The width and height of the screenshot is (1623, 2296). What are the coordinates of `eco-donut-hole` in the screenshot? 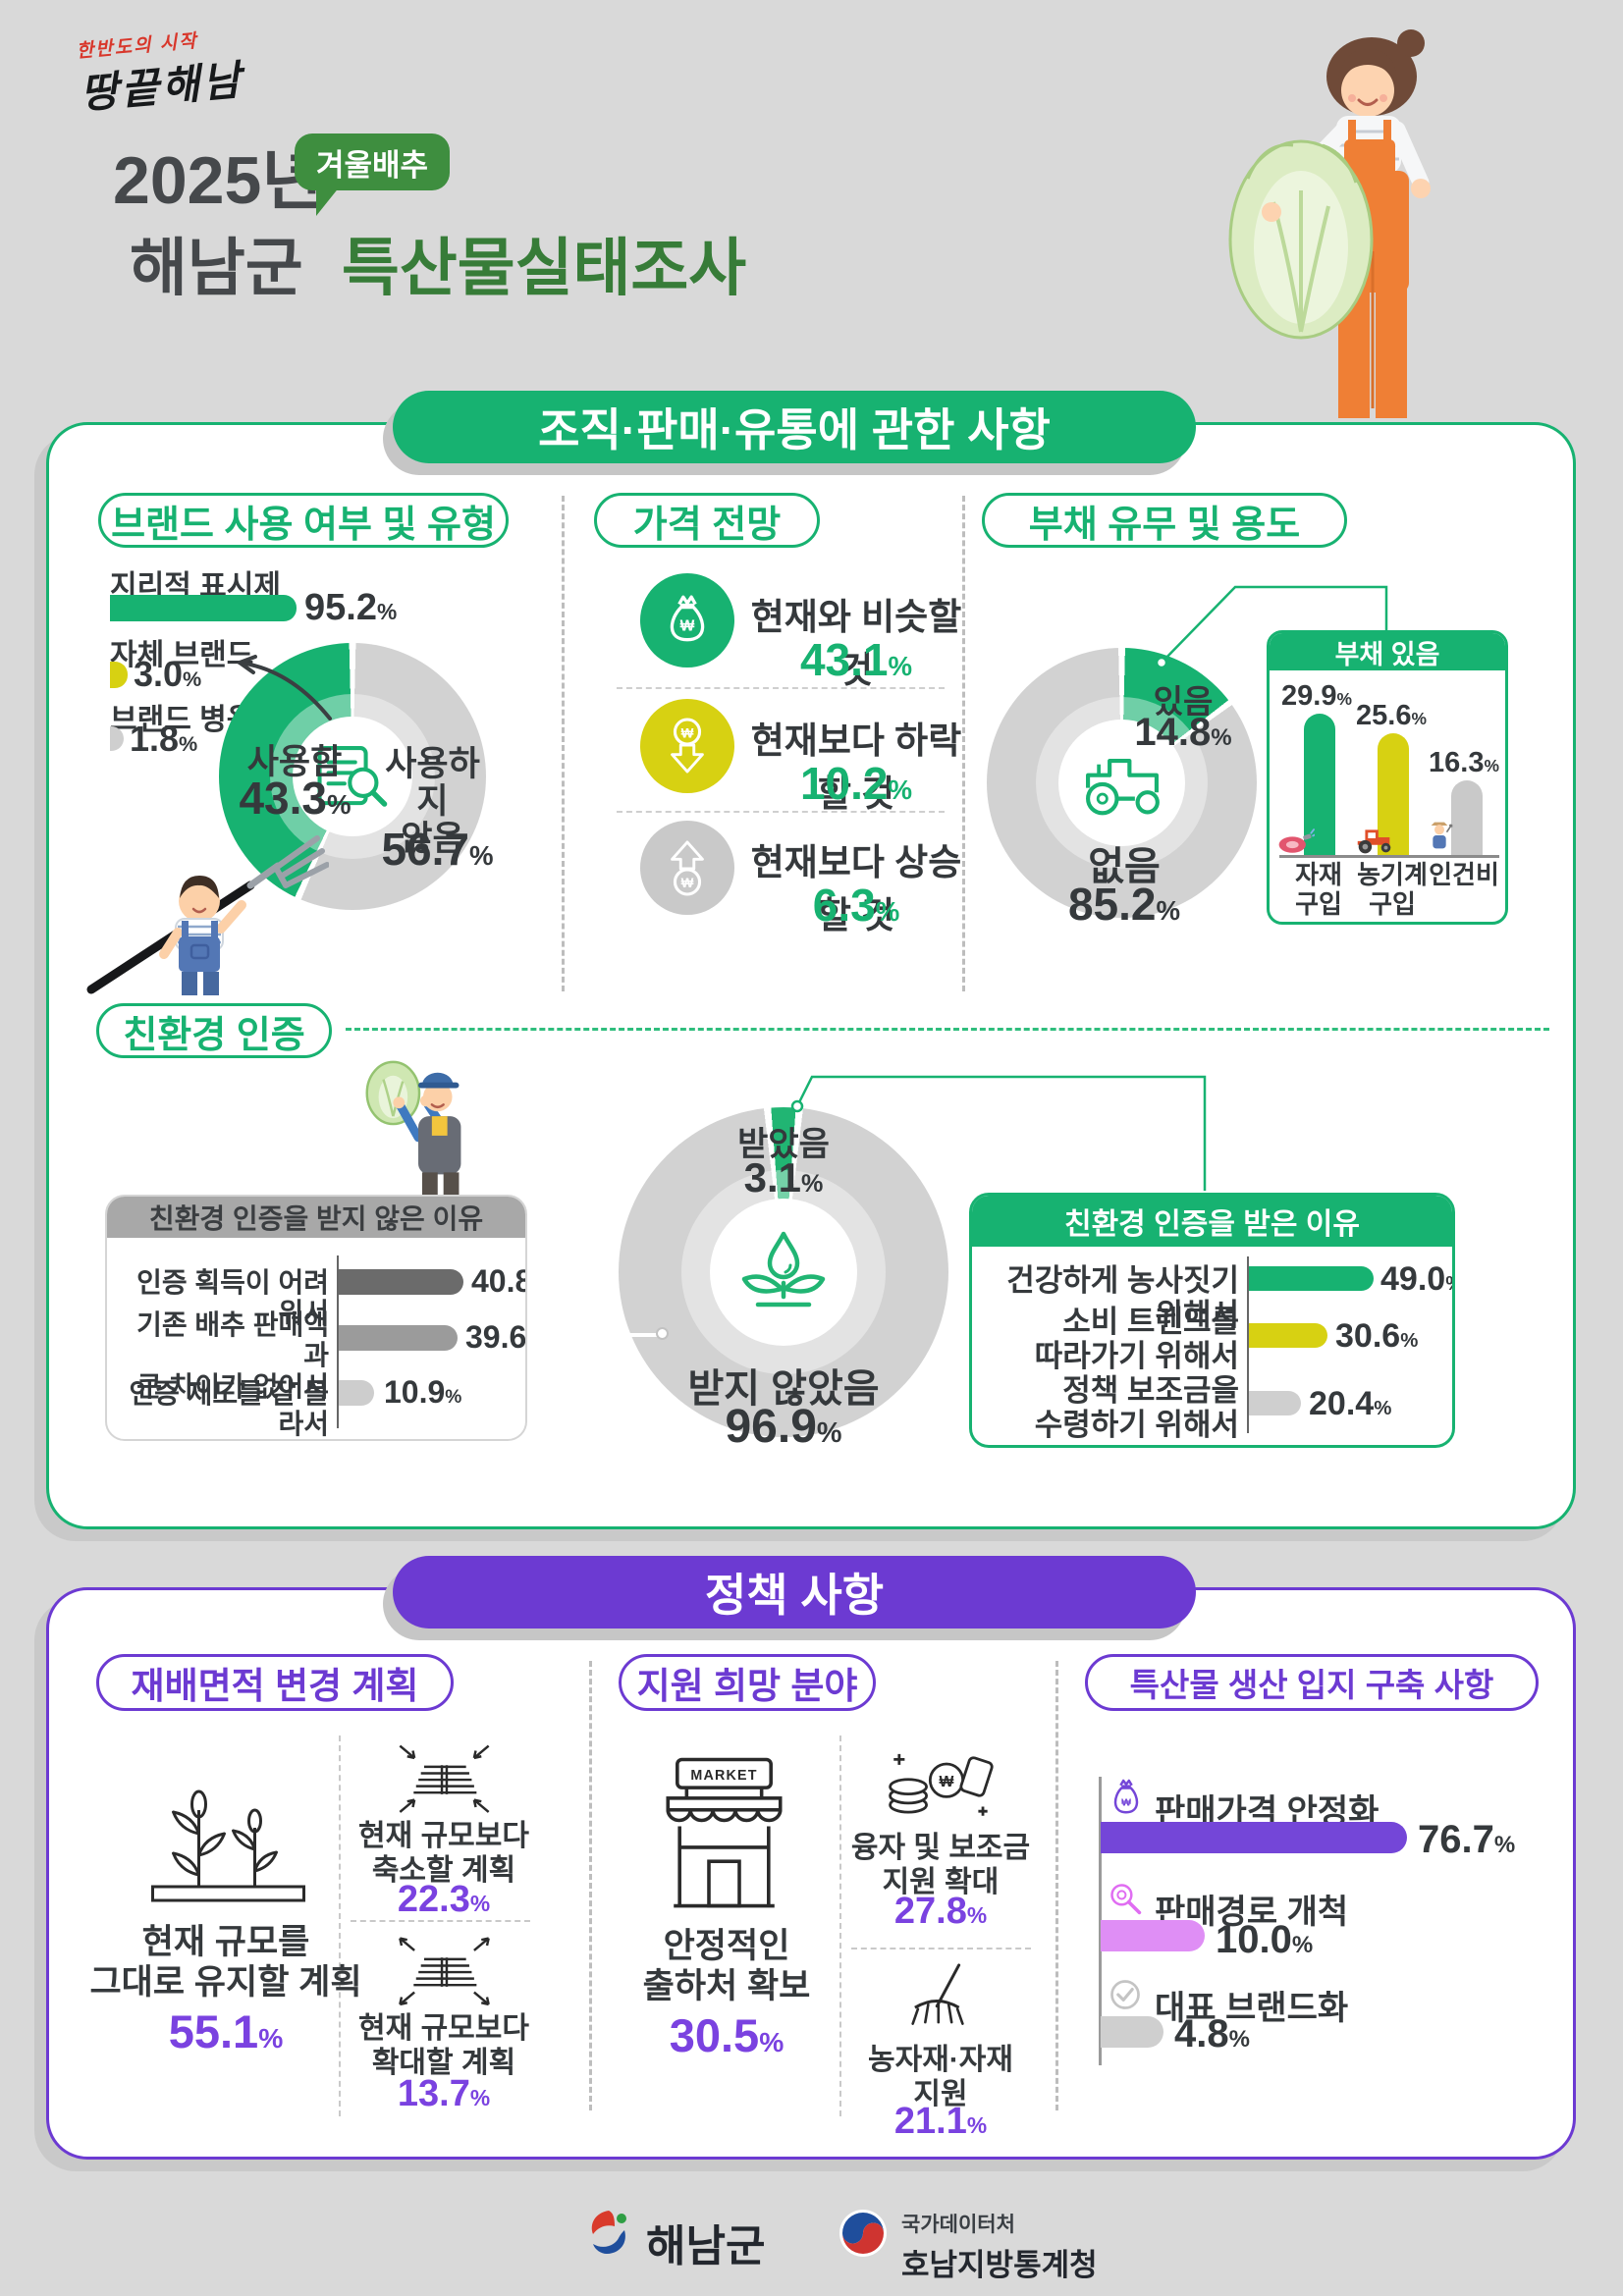 It's located at (783, 1272).